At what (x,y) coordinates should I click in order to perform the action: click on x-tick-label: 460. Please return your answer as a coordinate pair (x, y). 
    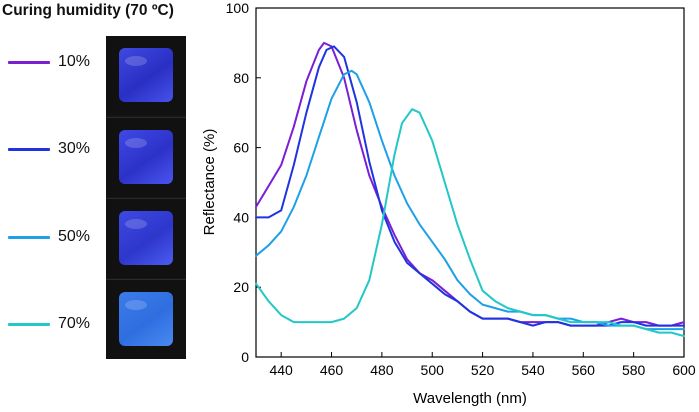
    Looking at the image, I should click on (332, 370).